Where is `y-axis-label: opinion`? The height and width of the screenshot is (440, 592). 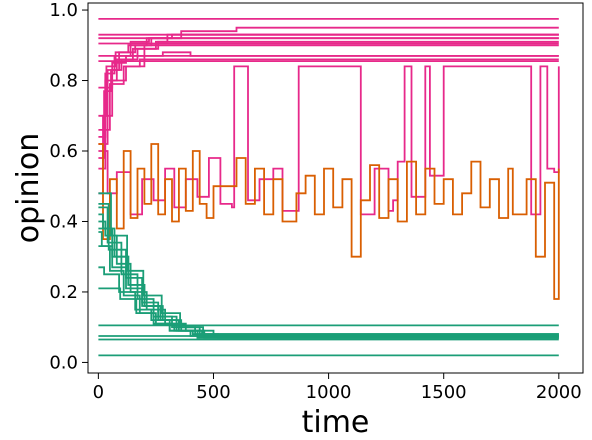
y-axis-label: opinion is located at coordinates (28, 188).